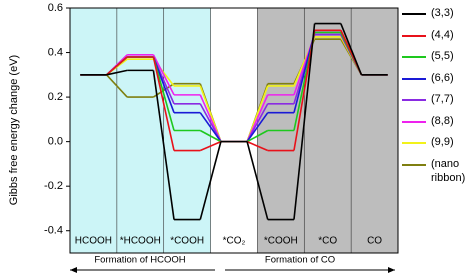  I want to click on y-tick-label: 0.2, so click(55, 97).